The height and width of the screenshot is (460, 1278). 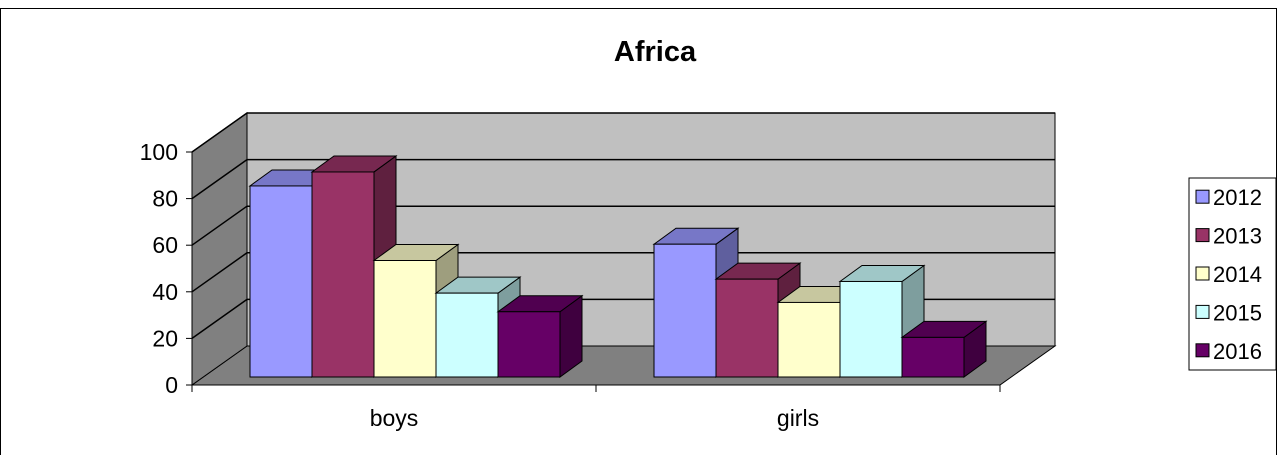 I want to click on chart-title: Africa, so click(x=655, y=52).